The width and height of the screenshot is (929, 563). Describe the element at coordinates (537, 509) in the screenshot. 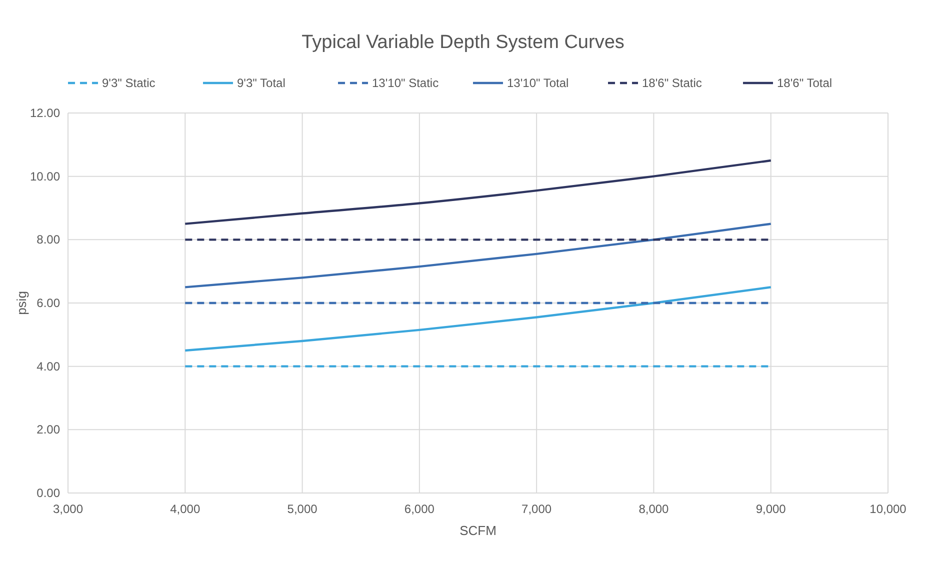

I see `x-tick-label: 7,000` at that location.